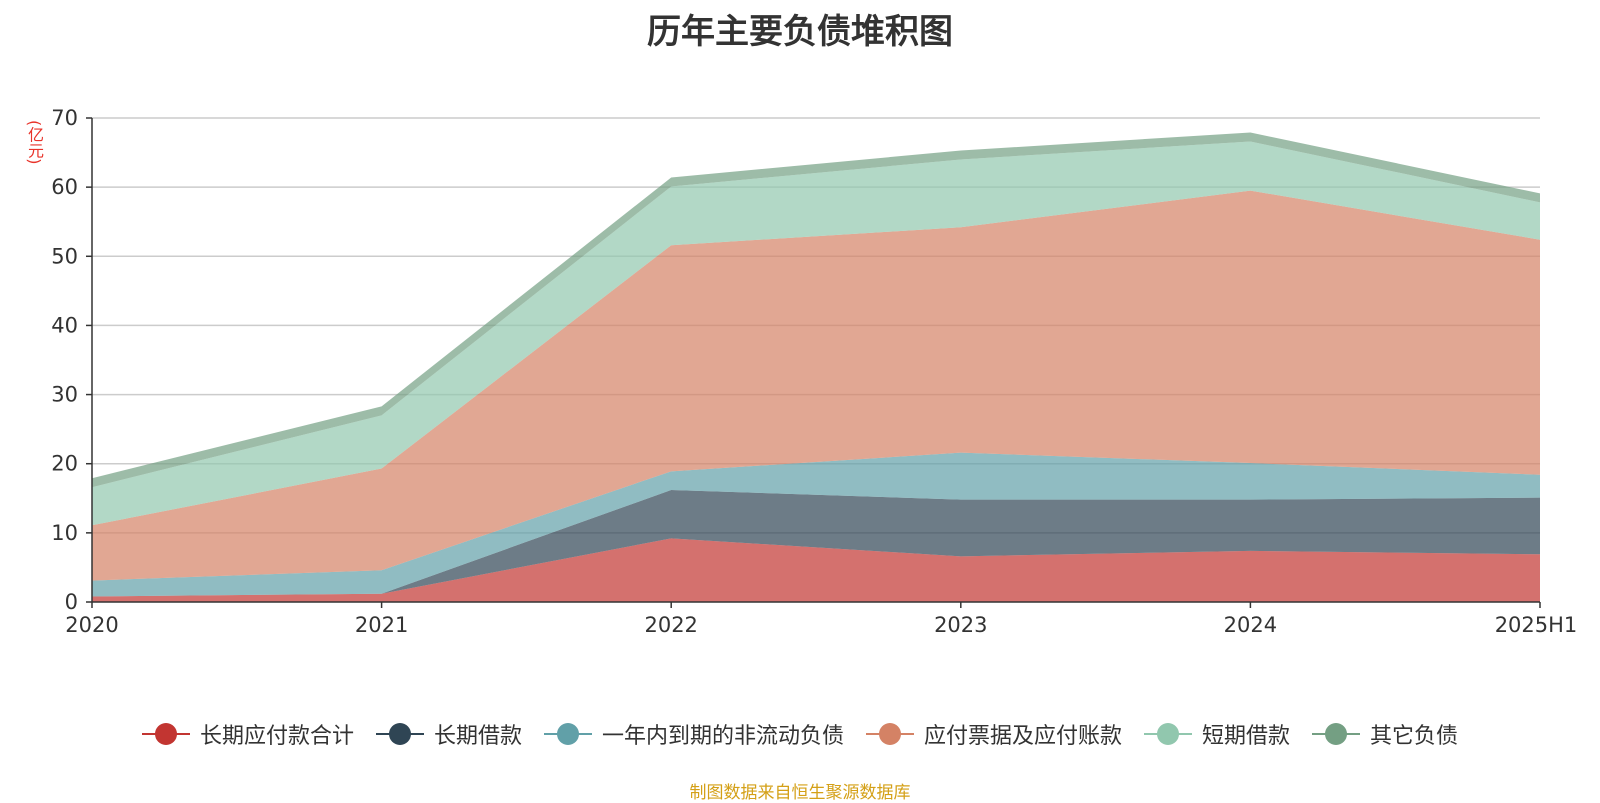  I want to click on x-tick-label-5: 2025H1, so click(1536, 625).